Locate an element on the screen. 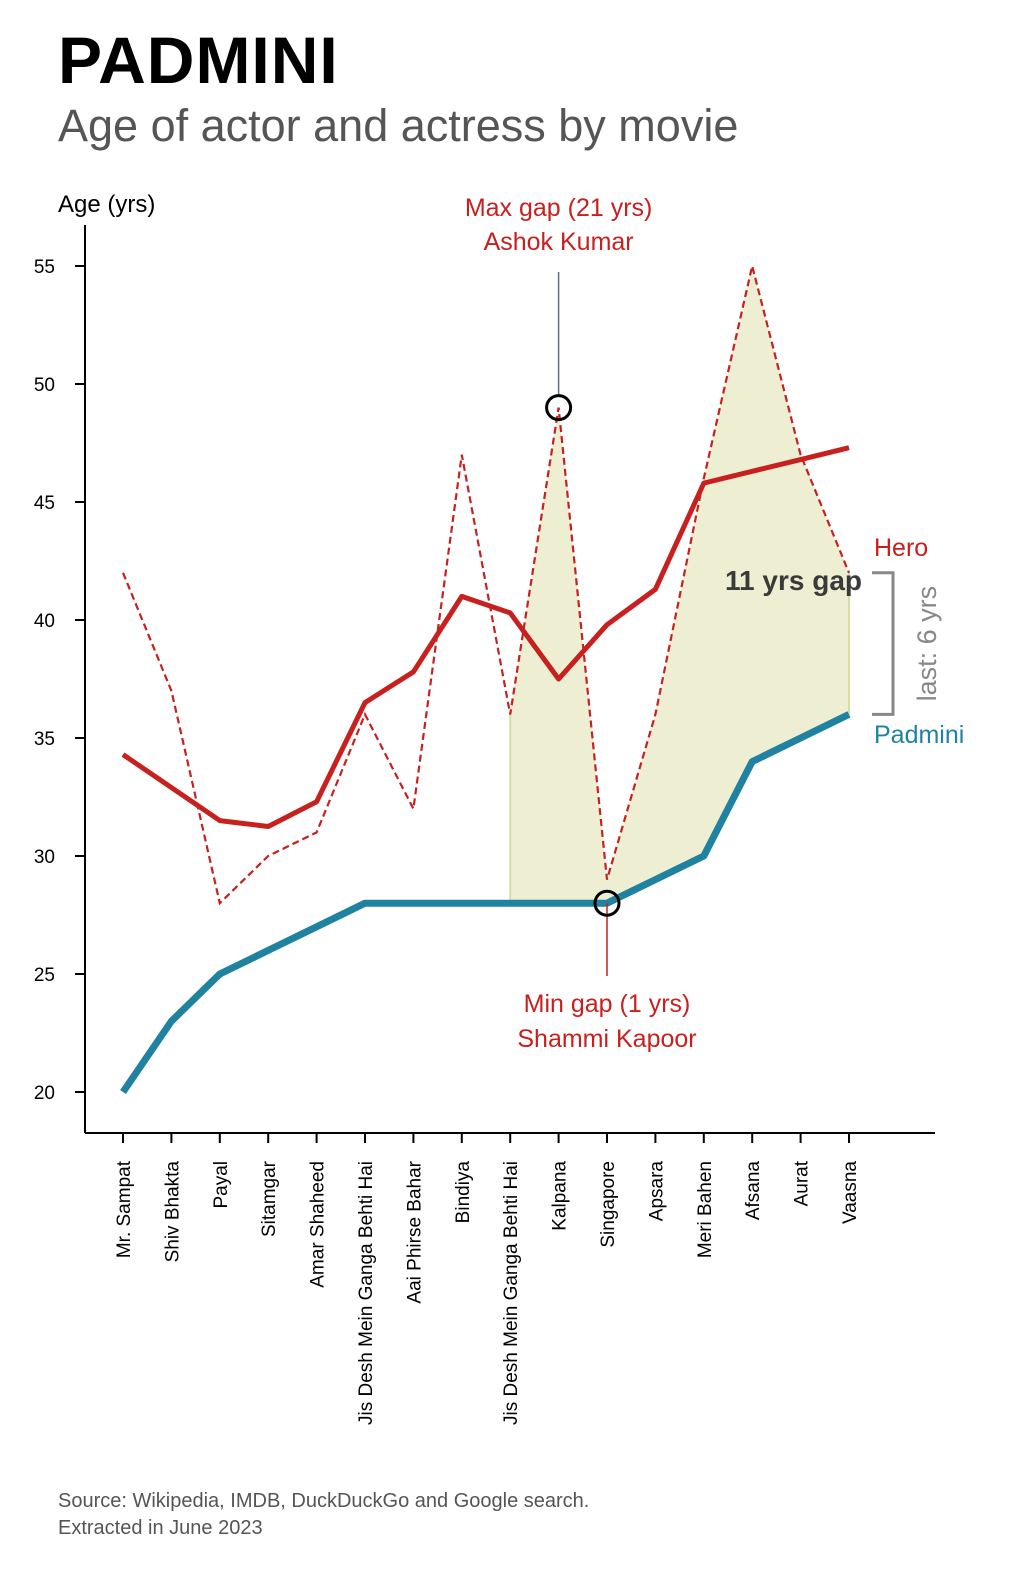  x-tick-label: Meri Bahen is located at coordinates (705, 1209).